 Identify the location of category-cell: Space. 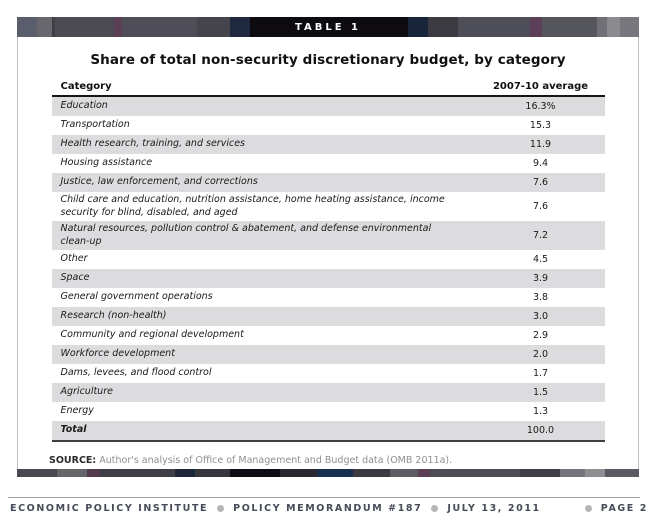
(75, 278).